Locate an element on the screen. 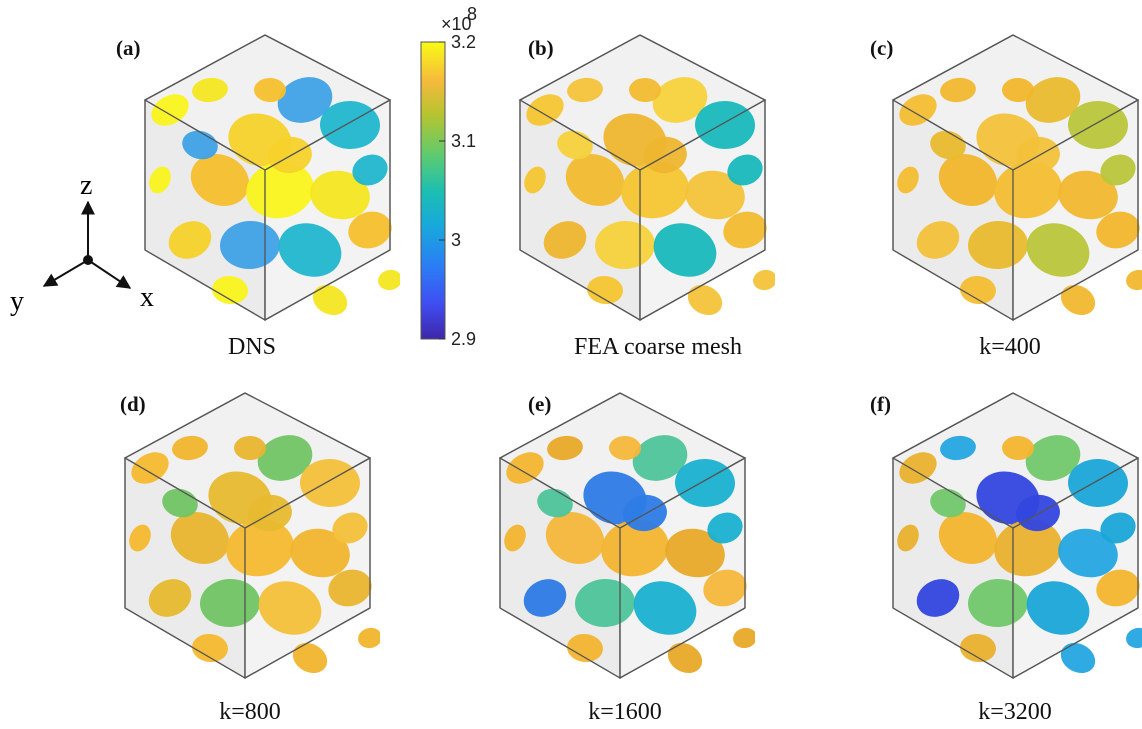 This screenshot has width=1142, height=729. axis-y-label: y is located at coordinates (17, 301).